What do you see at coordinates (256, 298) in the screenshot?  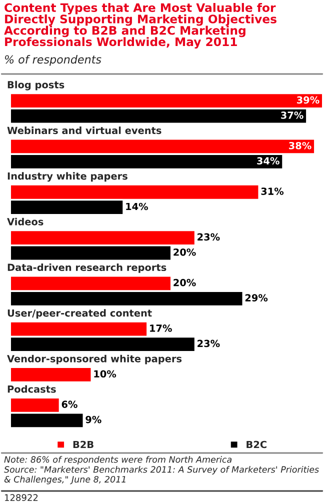 I see `data-label: 29%` at bounding box center [256, 298].